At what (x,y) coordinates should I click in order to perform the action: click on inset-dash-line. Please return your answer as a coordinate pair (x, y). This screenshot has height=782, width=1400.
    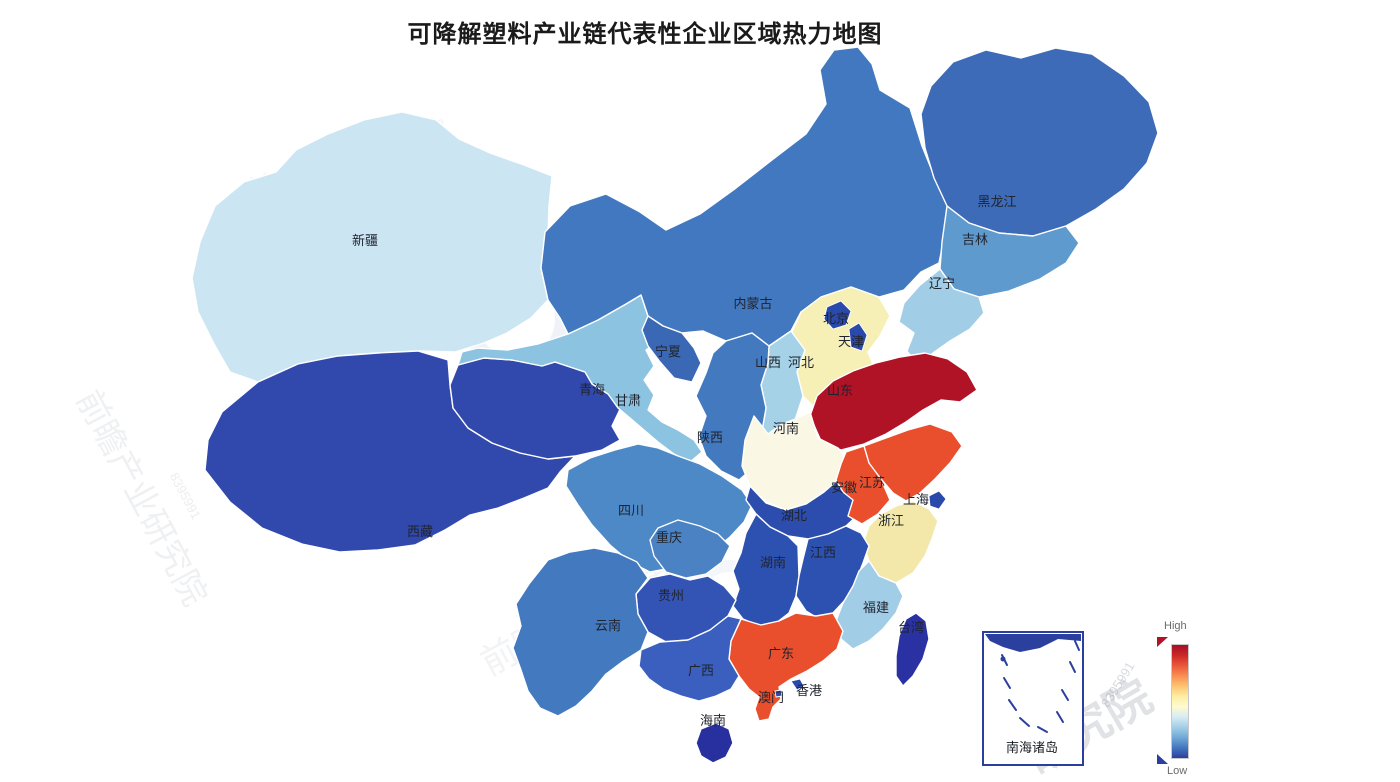
    Looking at the image, I should click on (1040, 686).